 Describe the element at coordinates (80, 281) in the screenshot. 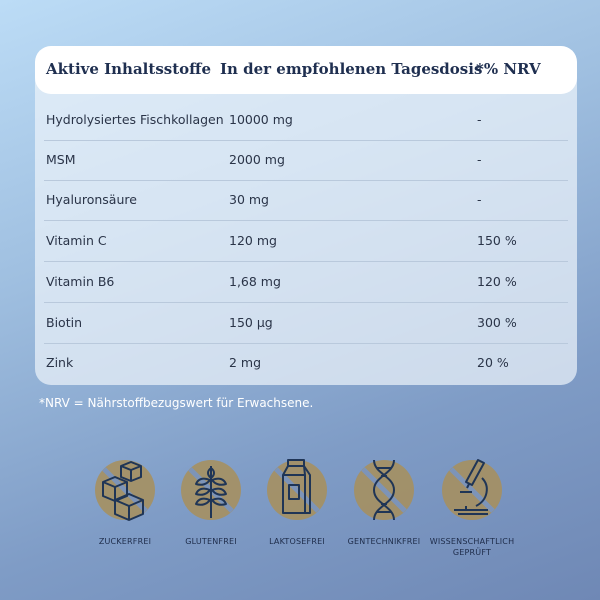

I see `cell-ingredient: Vitamin B6` at that location.